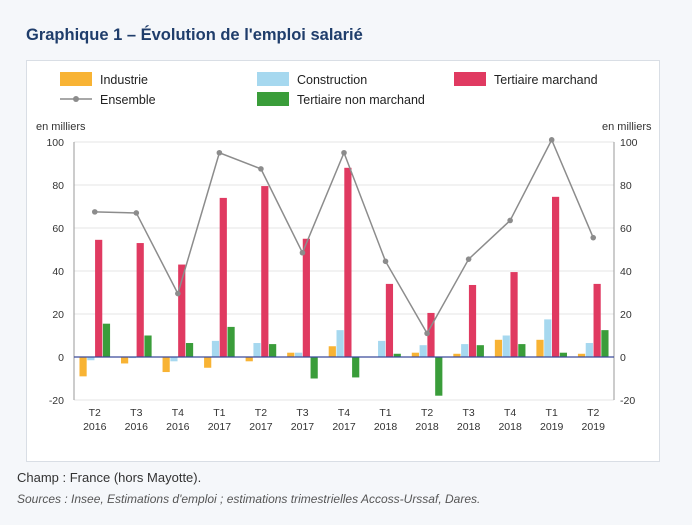 The image size is (692, 525). What do you see at coordinates (627, 401) in the screenshot?
I see `y-tick-right: -20` at bounding box center [627, 401].